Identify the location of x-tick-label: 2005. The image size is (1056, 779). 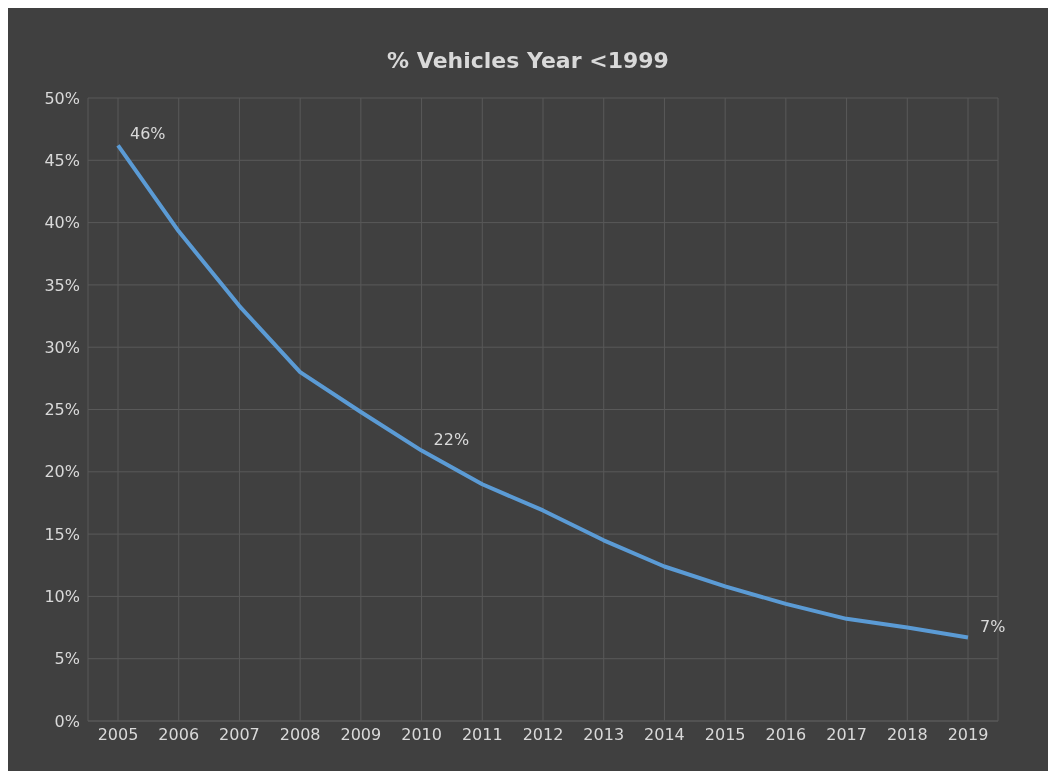
(118, 735).